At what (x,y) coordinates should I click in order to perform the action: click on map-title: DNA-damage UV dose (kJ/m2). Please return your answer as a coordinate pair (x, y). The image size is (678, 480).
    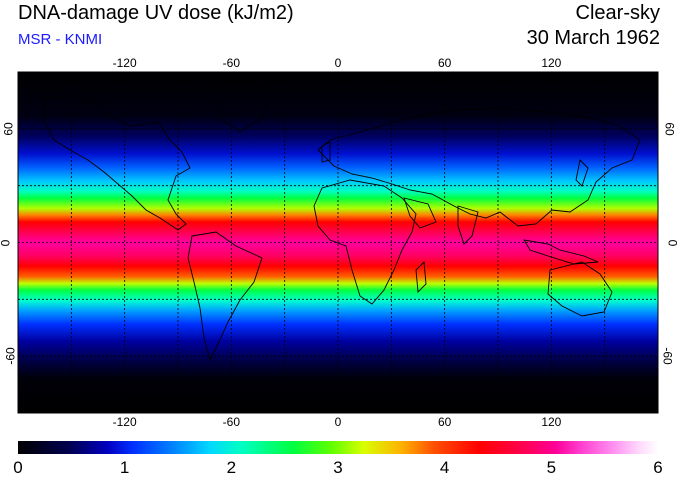
    Looking at the image, I should click on (156, 13).